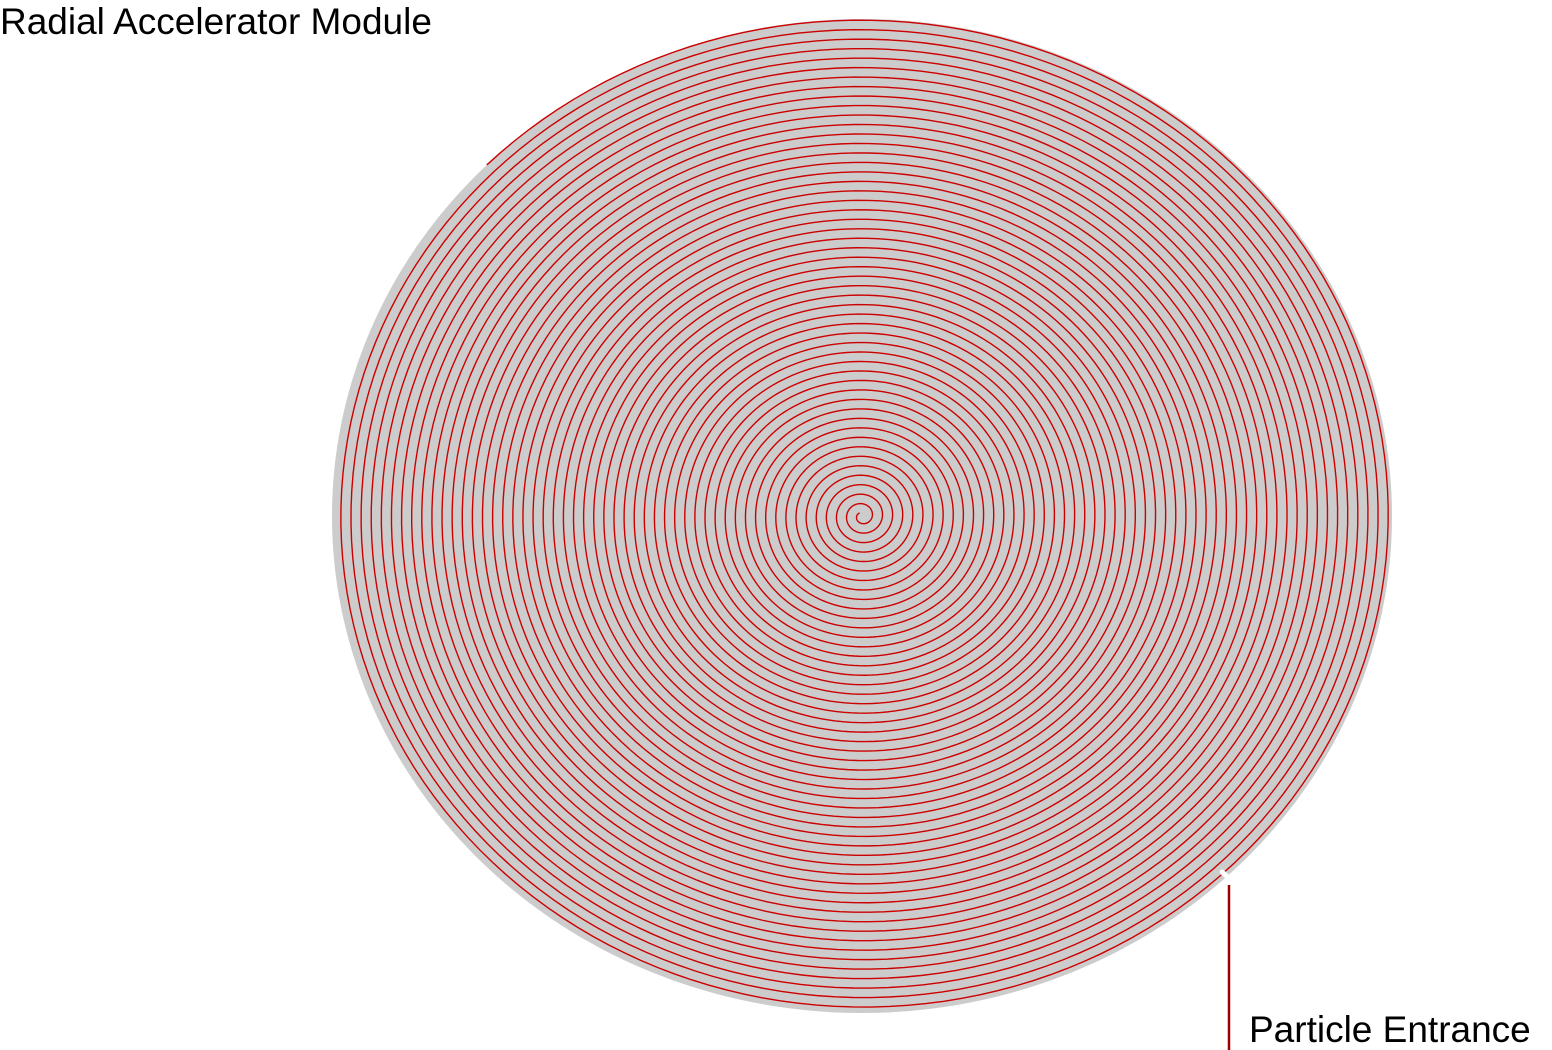 The image size is (1552, 1050). I want to click on particle-entrance-label: Particle Entrance, so click(1390, 1029).